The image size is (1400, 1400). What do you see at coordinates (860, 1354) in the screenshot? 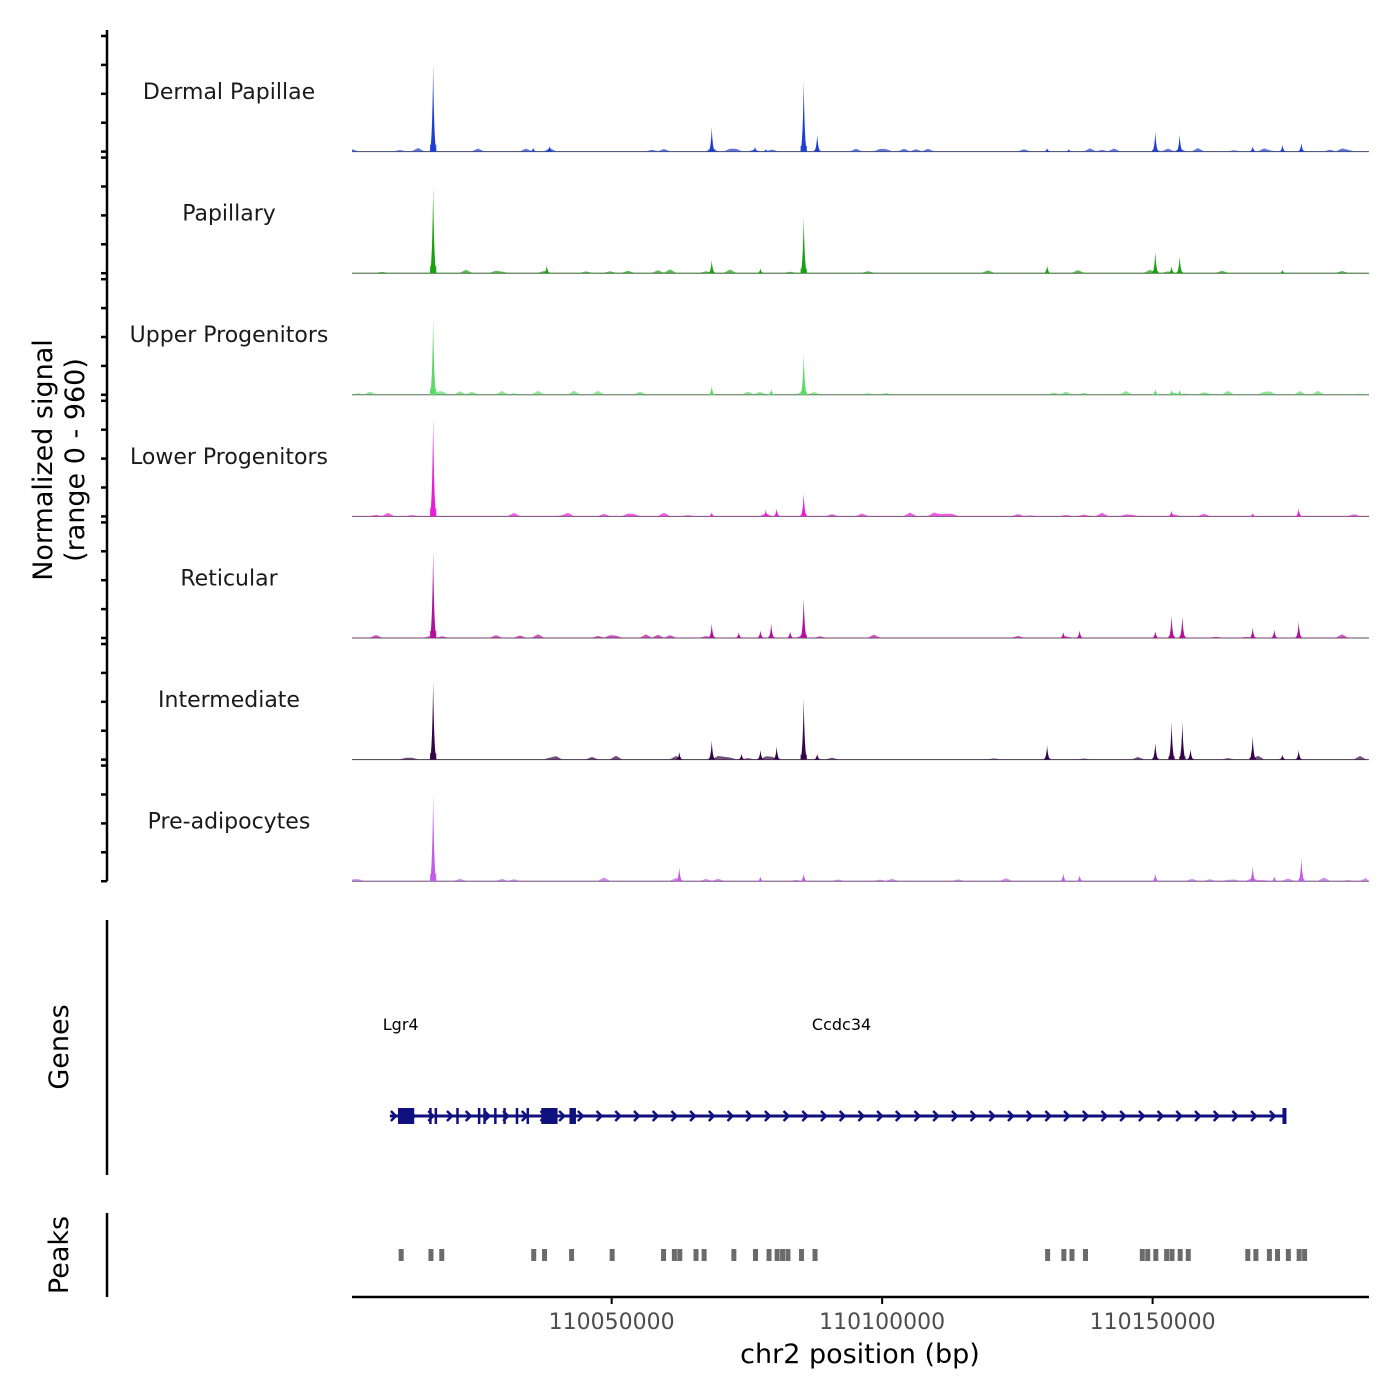
I see `x-axis-title: chr2 position (bp)` at bounding box center [860, 1354].